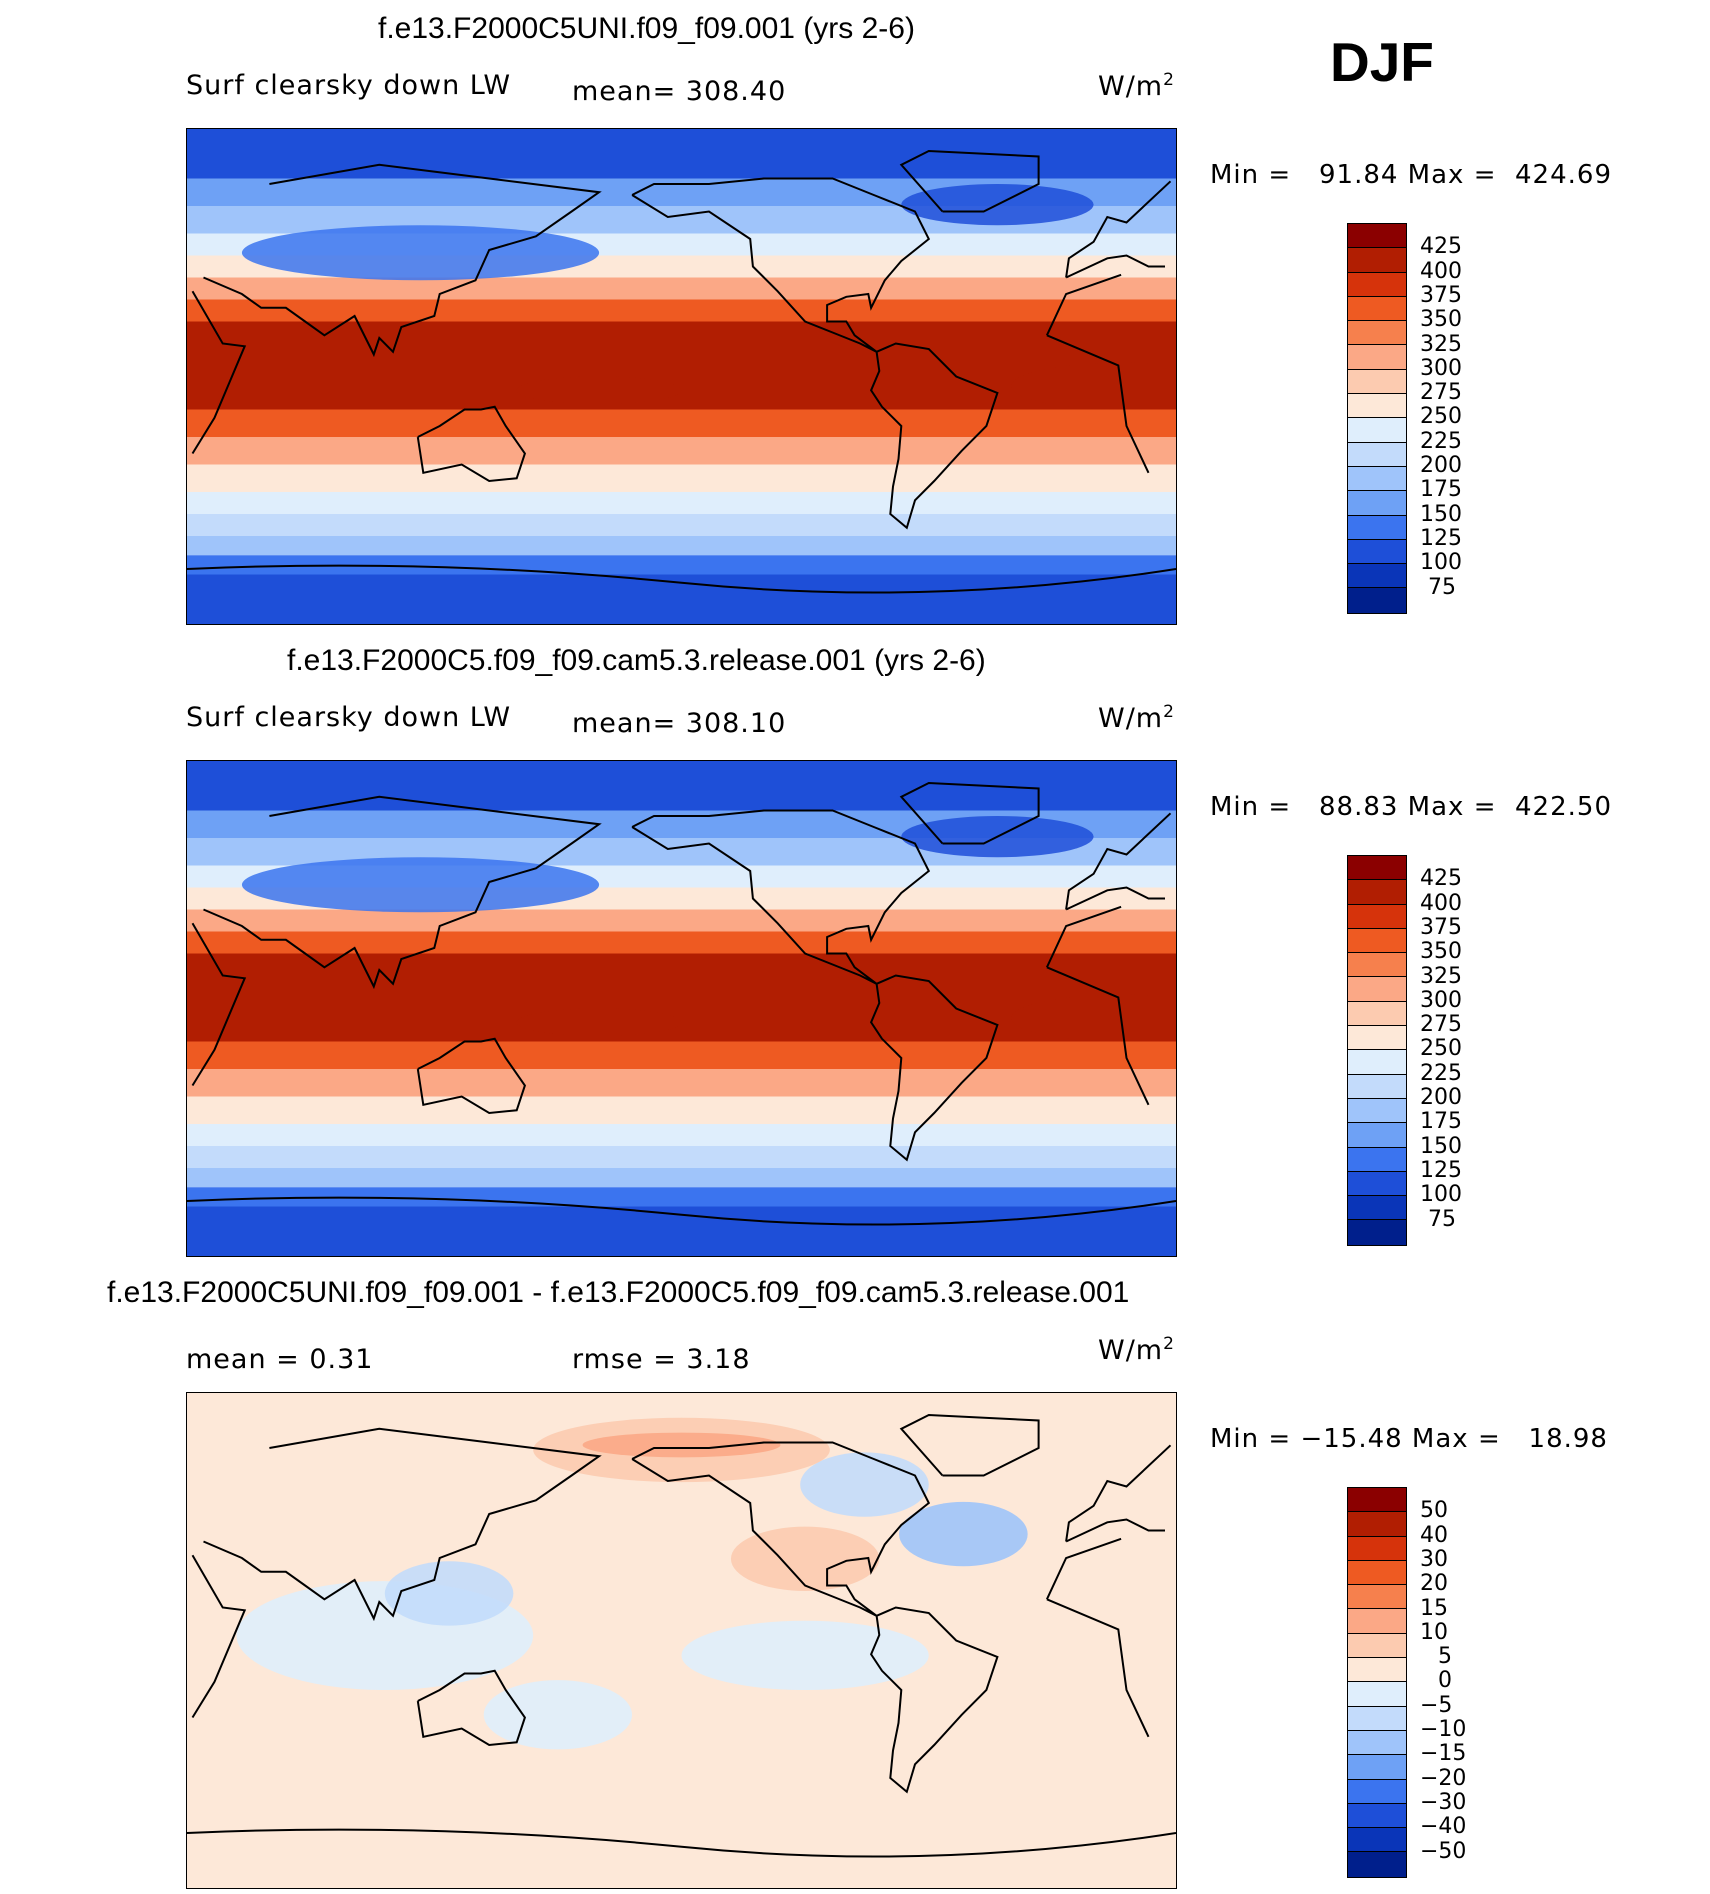 The width and height of the screenshot is (1710, 1894). Describe the element at coordinates (1441, 368) in the screenshot. I see `colorbar-tick-label: 300` at that location.